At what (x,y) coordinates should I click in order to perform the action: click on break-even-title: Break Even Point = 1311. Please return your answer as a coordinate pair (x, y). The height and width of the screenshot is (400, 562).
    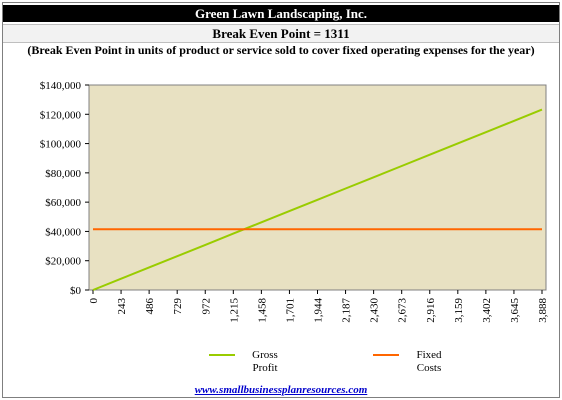
    Looking at the image, I should click on (281, 33).